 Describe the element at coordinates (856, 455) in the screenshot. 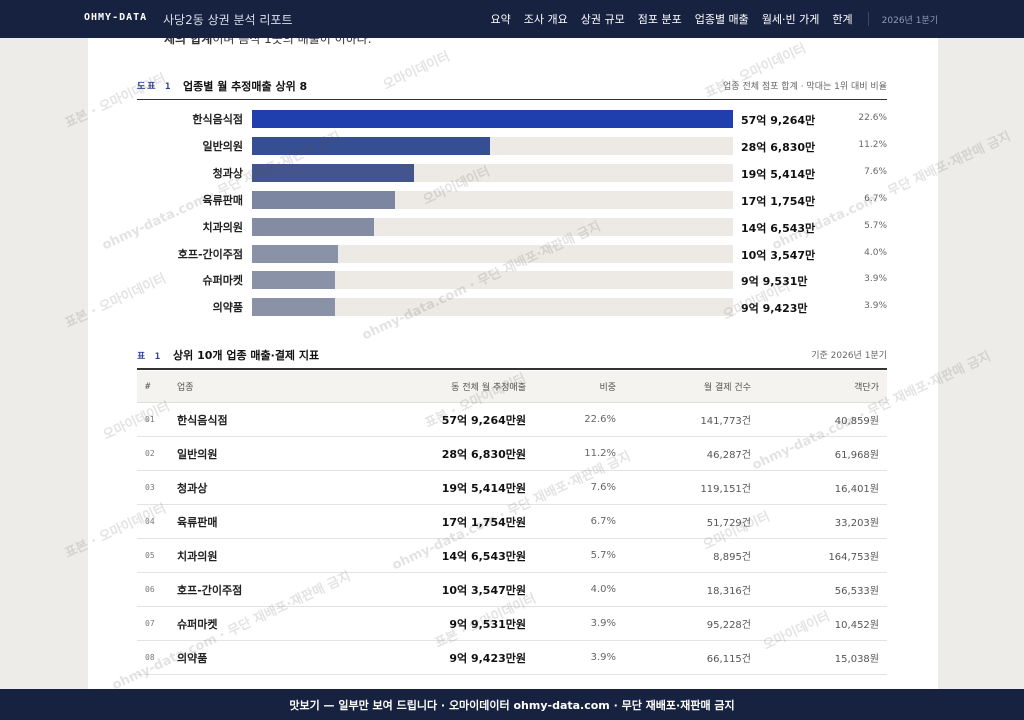

I see `cell-unit-price: 61,968원` at that location.